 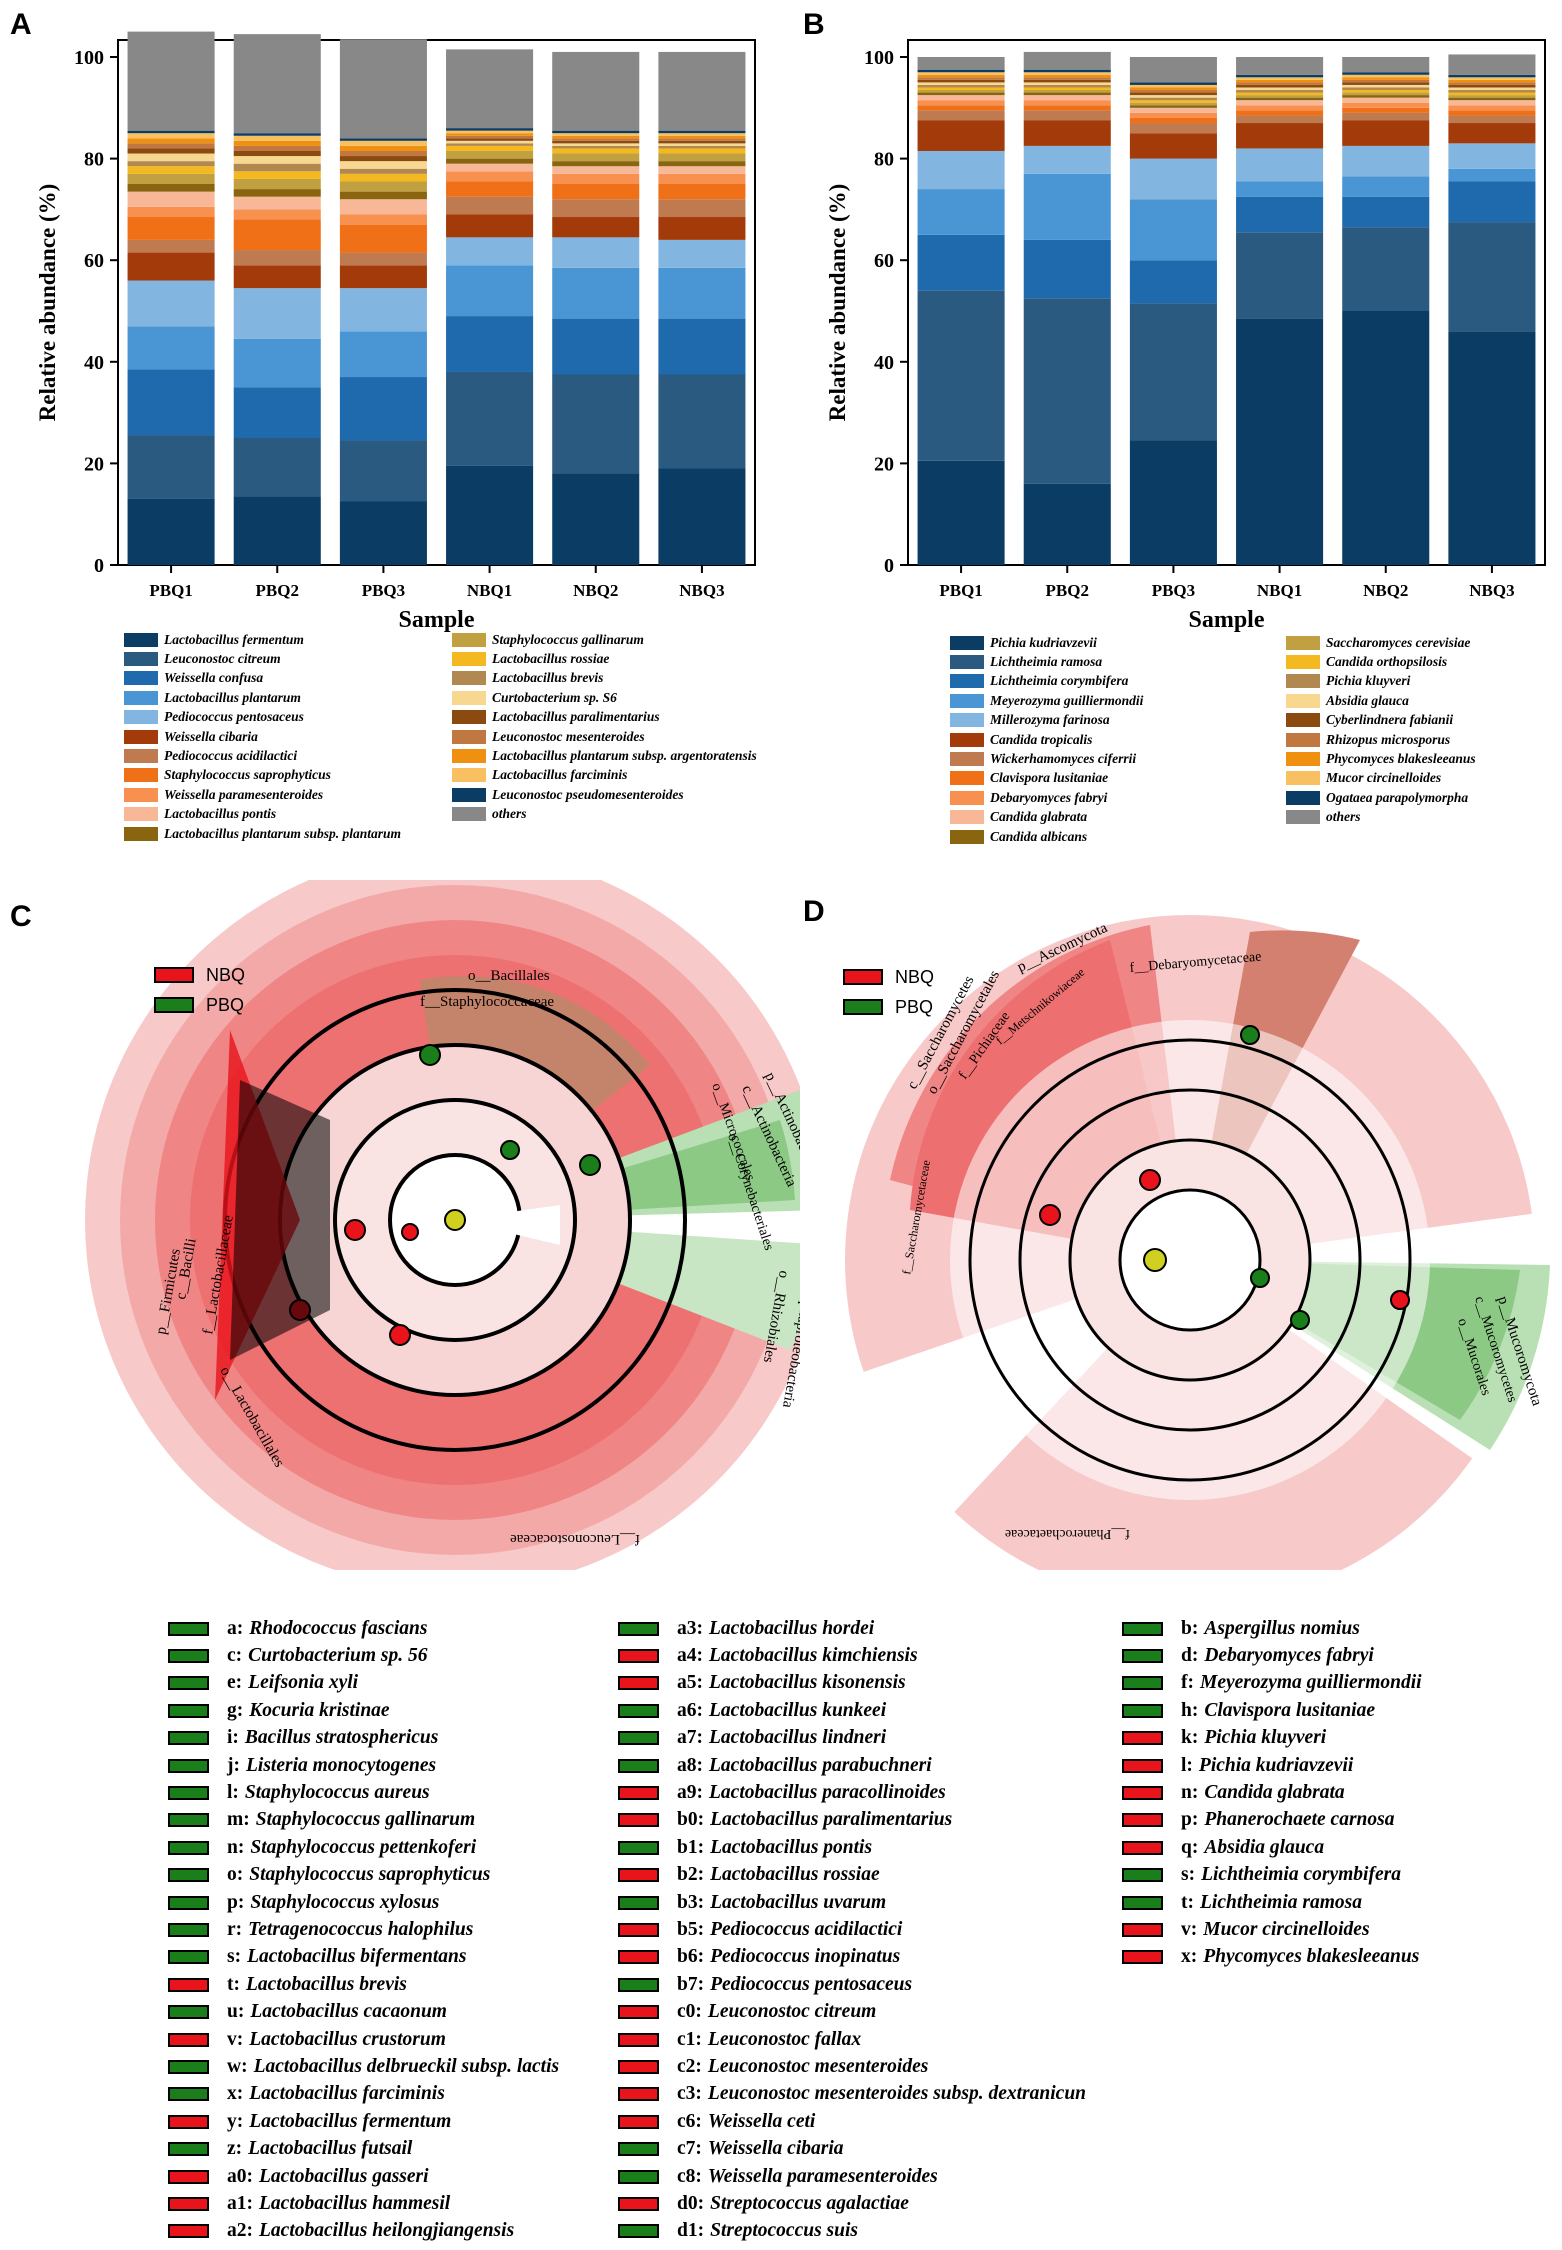 What do you see at coordinates (852, 2039) in the screenshot?
I see `key-entry: c1: Leuconostoc fallax` at bounding box center [852, 2039].